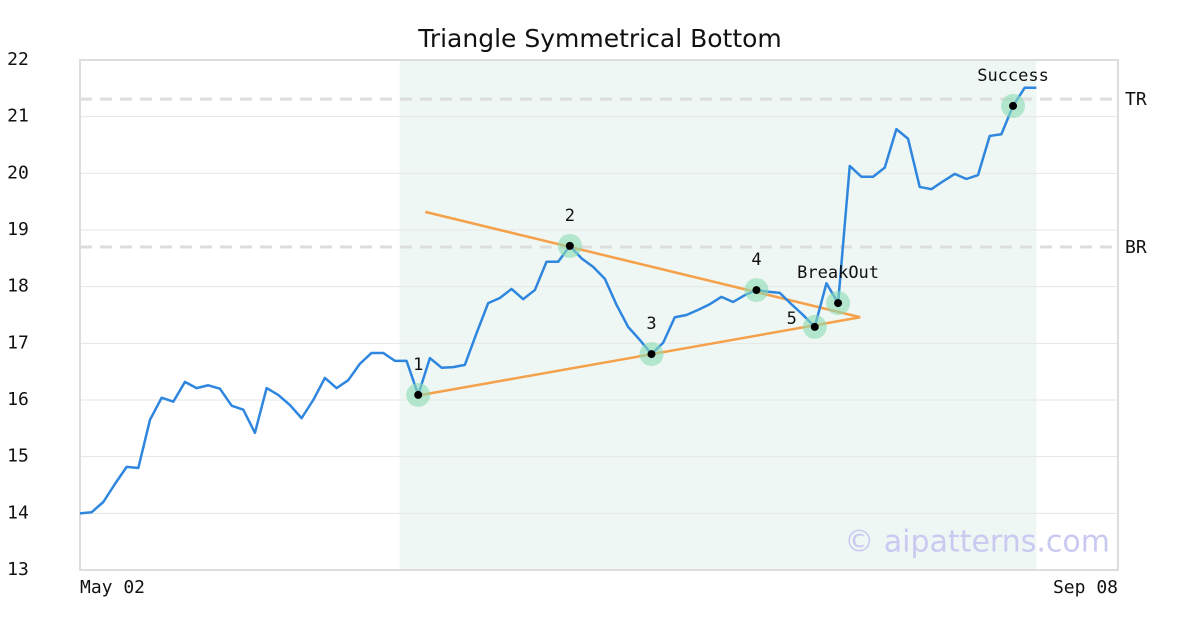 This screenshot has height=630, width=1200. What do you see at coordinates (599, 38) in the screenshot?
I see `chart-title: Triangle Symmetrical Bottom` at bounding box center [599, 38].